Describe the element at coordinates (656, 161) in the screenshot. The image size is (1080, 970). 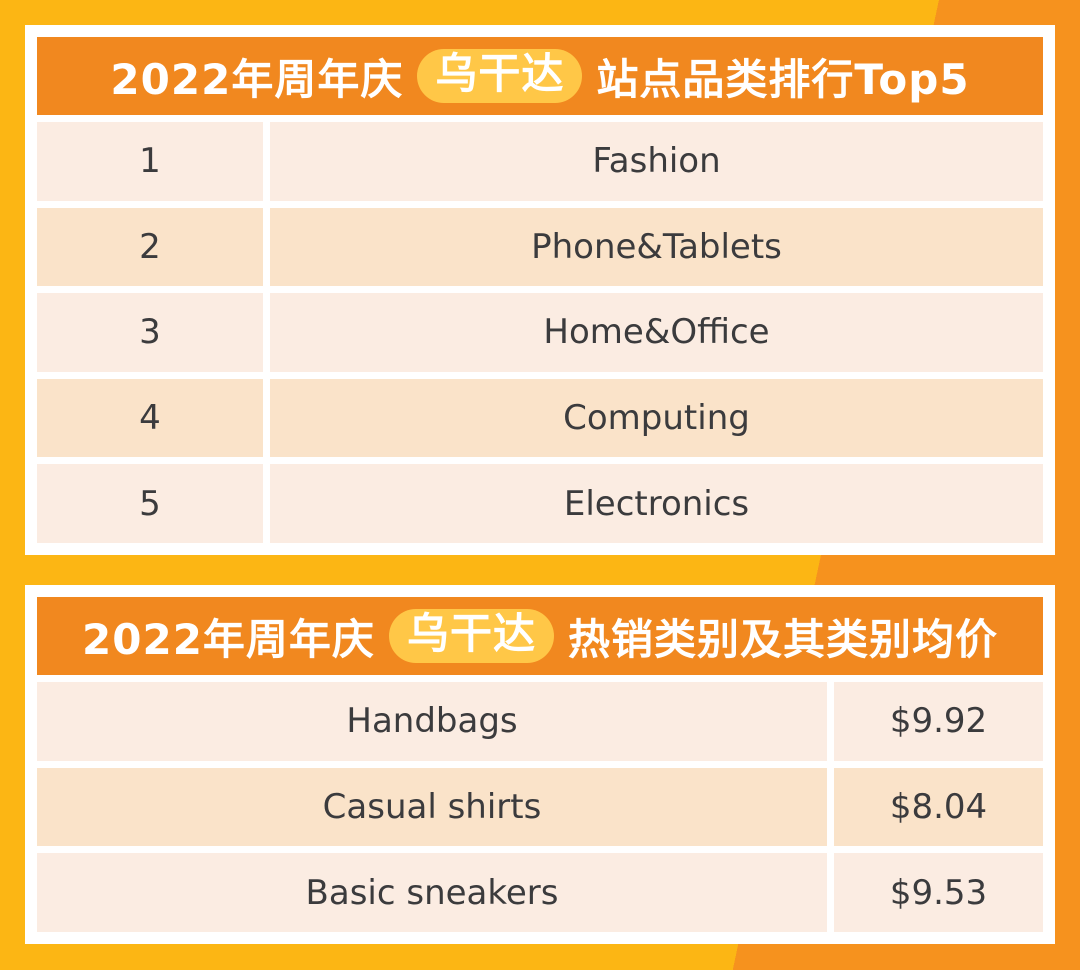
I see `category-cell: Fashion` at that location.